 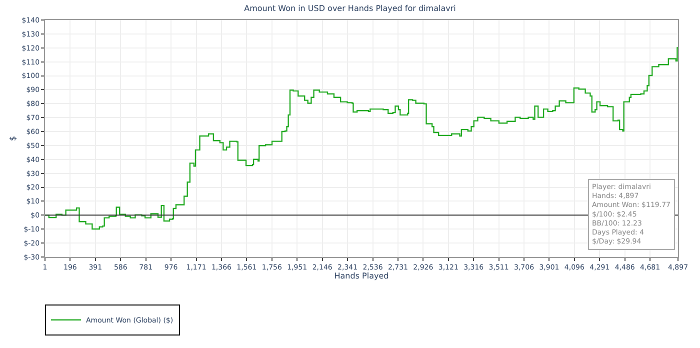 What do you see at coordinates (350, 8) in the screenshot?
I see `chart-title: Amount Won in USD over Hands Played for dimalavri` at bounding box center [350, 8].